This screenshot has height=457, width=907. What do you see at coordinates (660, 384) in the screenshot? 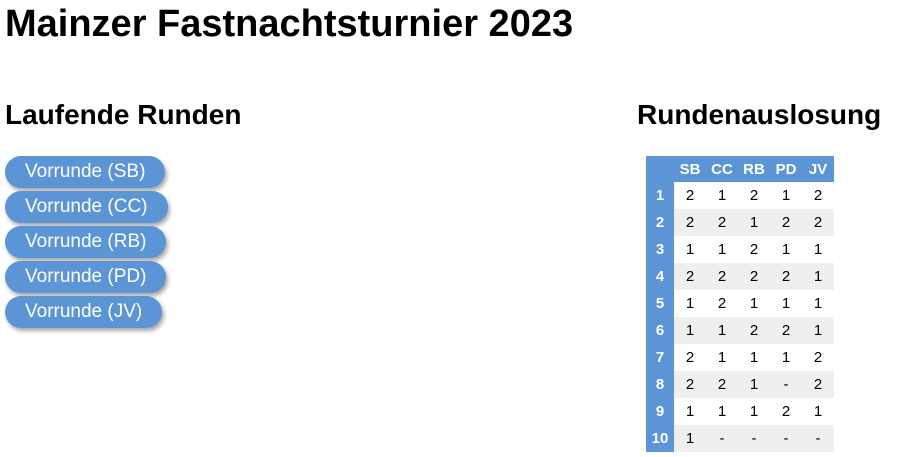
I see `round-number: 8` at bounding box center [660, 384].